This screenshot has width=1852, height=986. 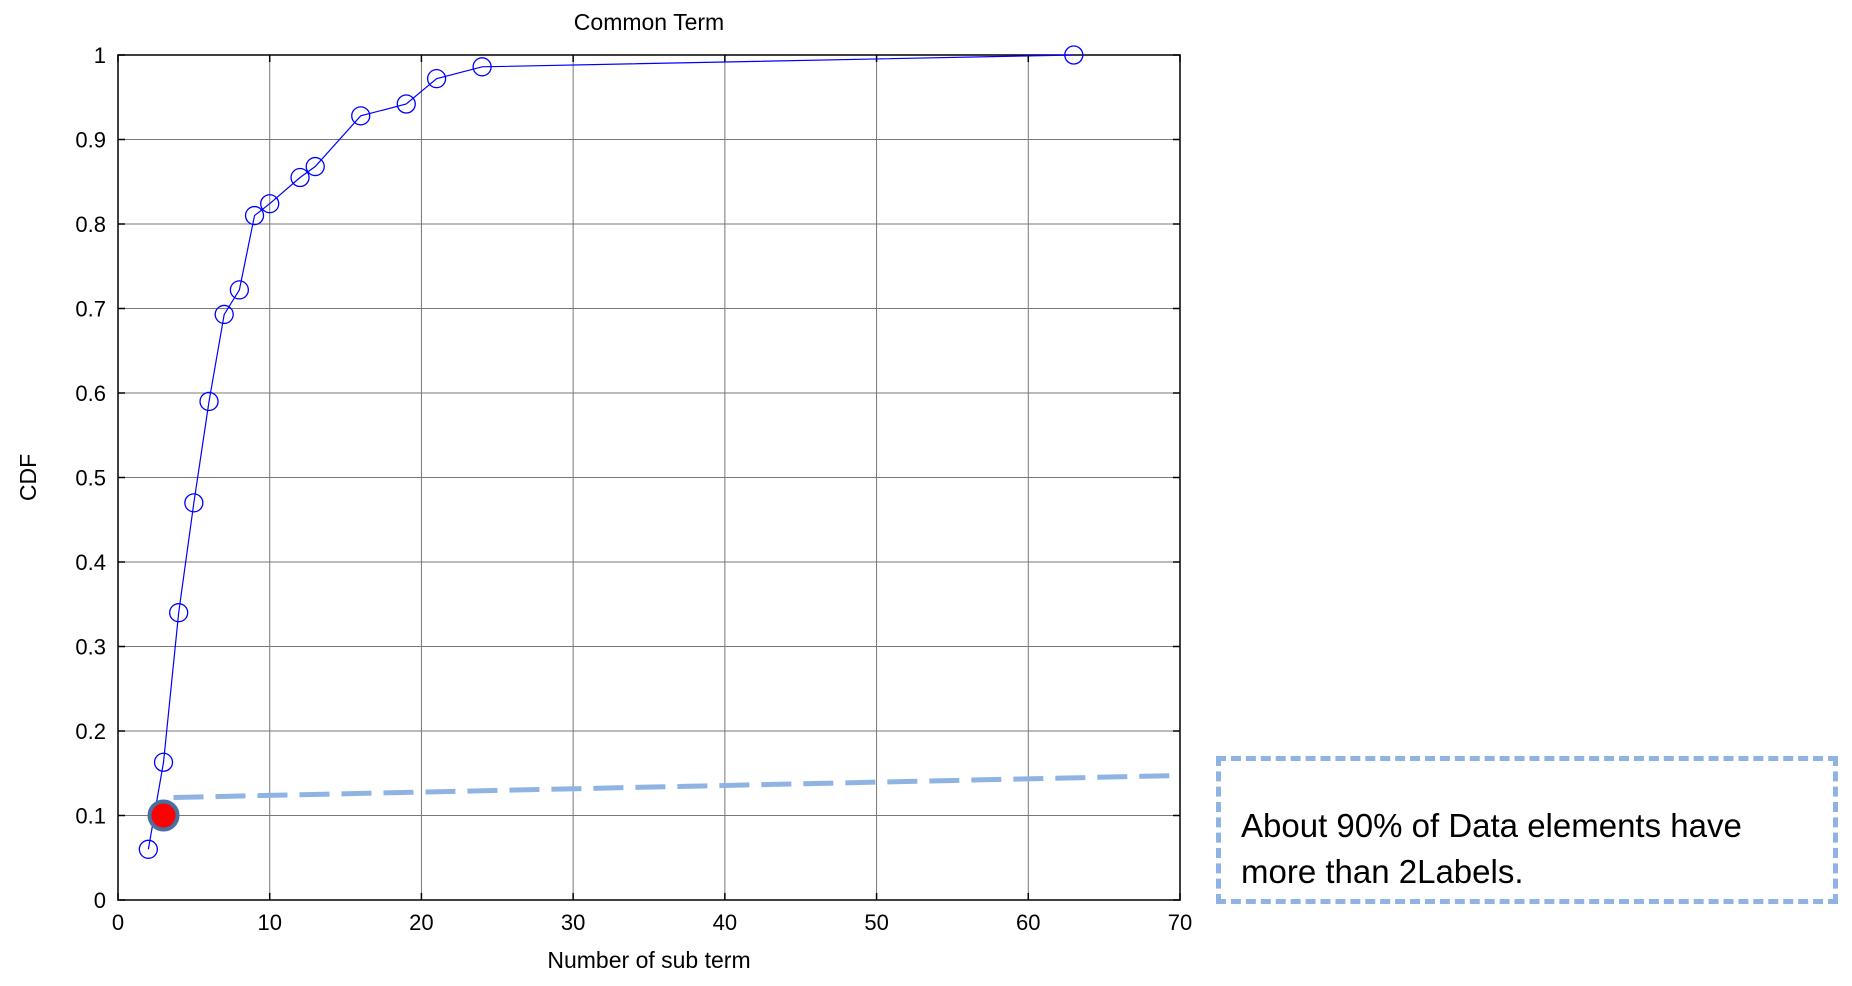 I want to click on y-tick-labels: 0 0.1 0.2 0.3 0.4 0.5 0.6 0.7 0.8 0.9 1, so click(x=90, y=478).